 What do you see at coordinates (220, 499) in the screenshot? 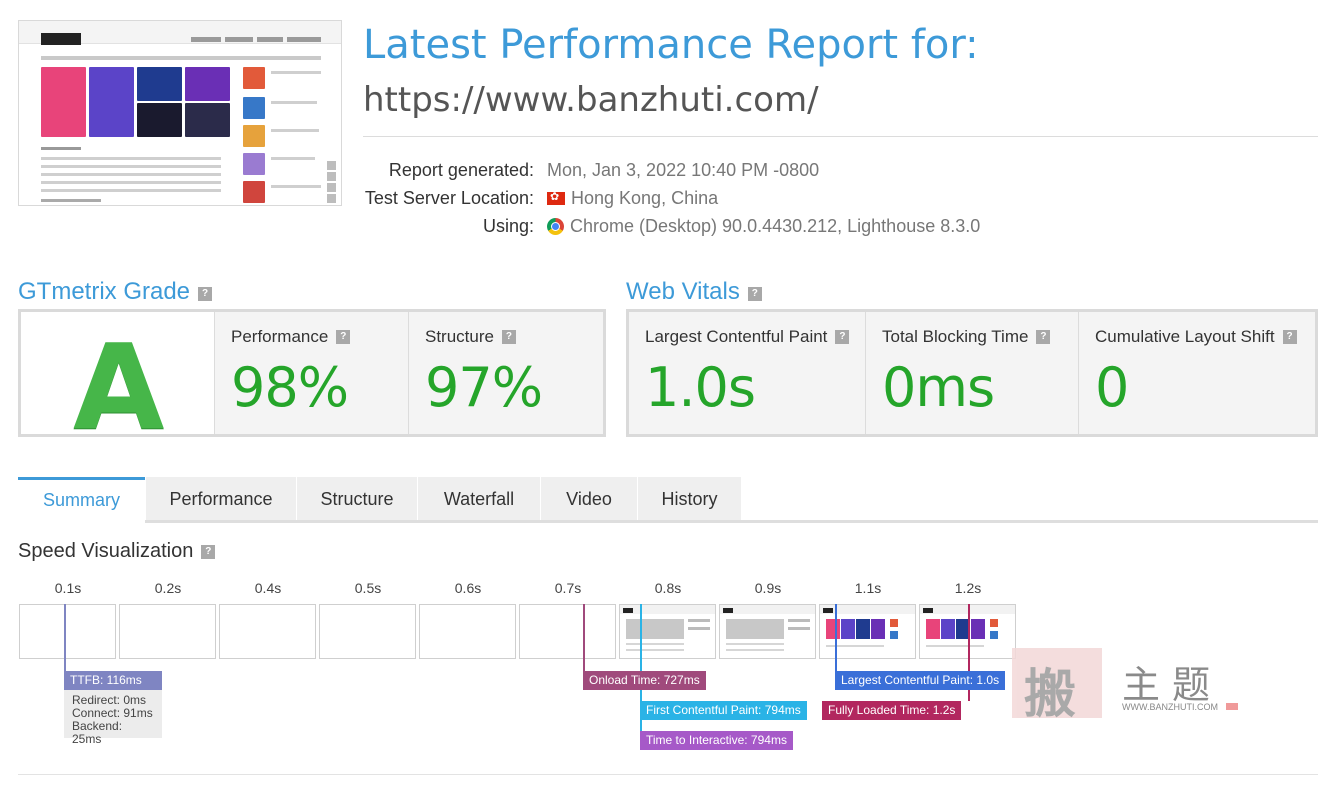
I see `tab-performance: Performance` at bounding box center [220, 499].